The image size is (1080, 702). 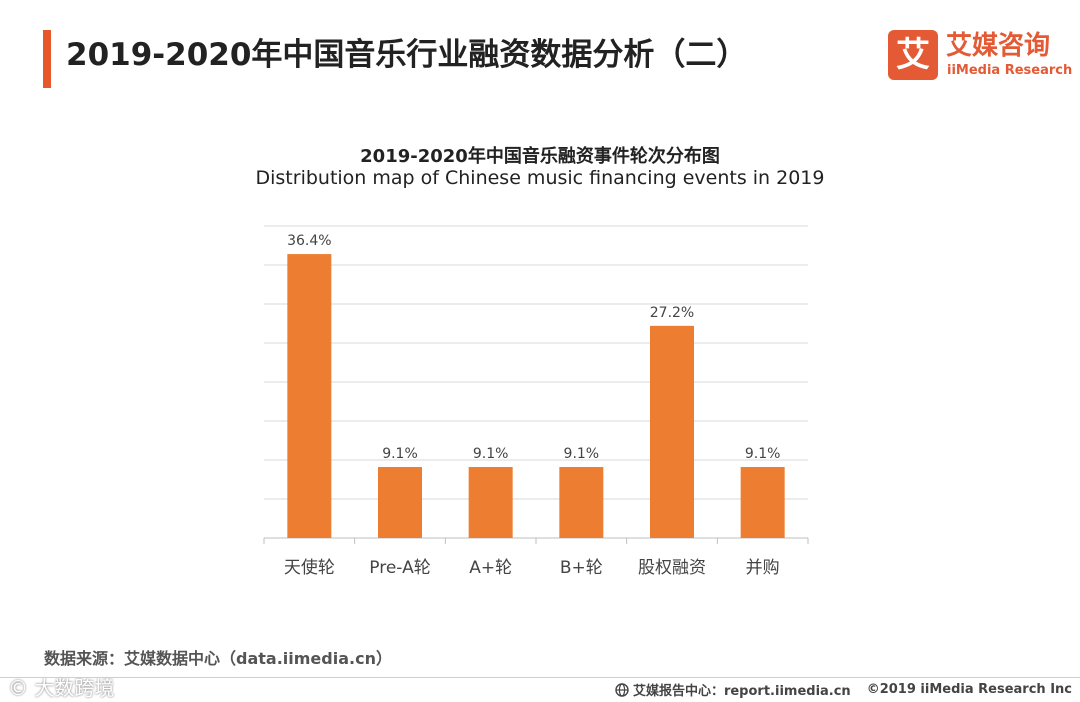 What do you see at coordinates (998, 46) in the screenshot?
I see `logo-chinese-name: 艾媒咨询` at bounding box center [998, 46].